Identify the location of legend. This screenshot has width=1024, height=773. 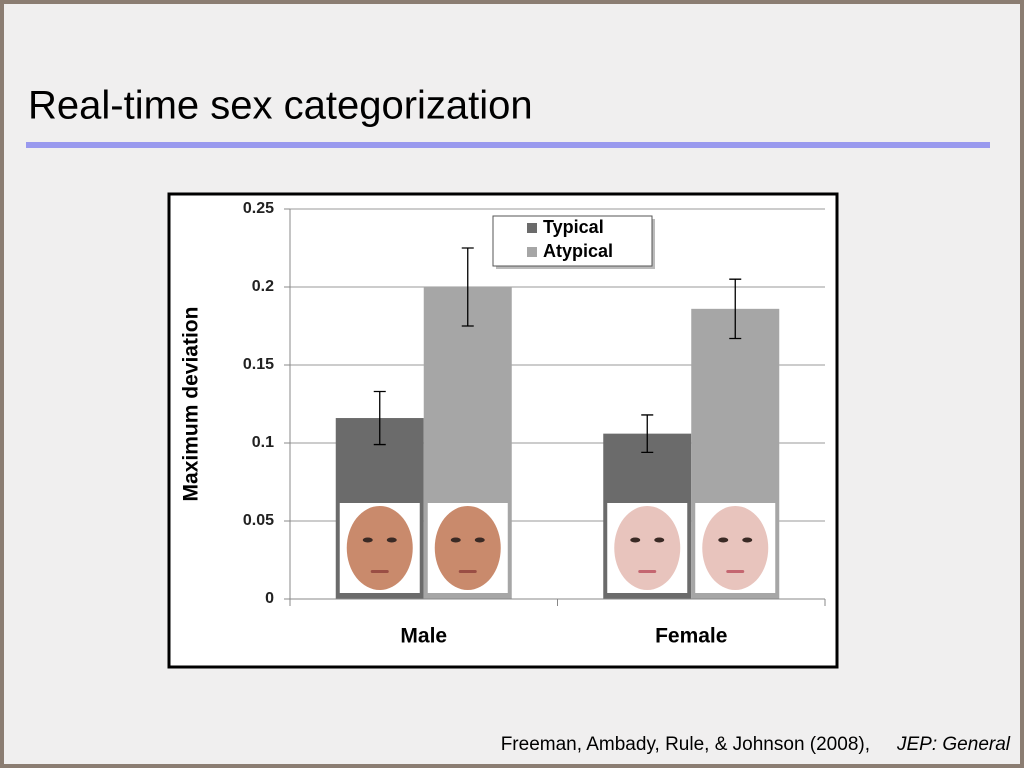
(572, 241).